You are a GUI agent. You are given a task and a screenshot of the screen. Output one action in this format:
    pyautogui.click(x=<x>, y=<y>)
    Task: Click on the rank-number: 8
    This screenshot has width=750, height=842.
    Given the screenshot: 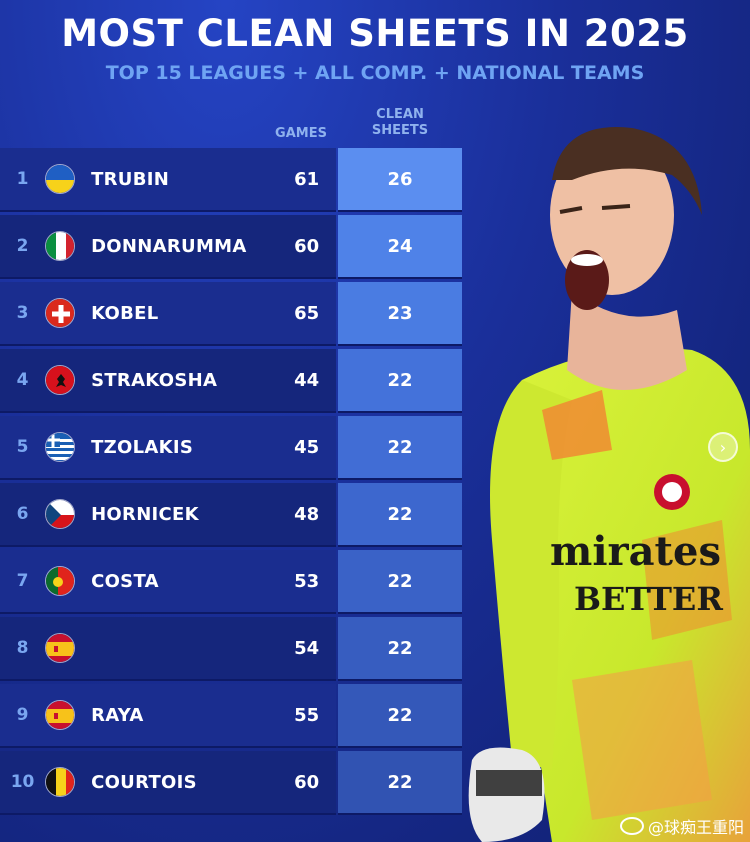 What is the action you would take?
    pyautogui.click(x=22, y=648)
    